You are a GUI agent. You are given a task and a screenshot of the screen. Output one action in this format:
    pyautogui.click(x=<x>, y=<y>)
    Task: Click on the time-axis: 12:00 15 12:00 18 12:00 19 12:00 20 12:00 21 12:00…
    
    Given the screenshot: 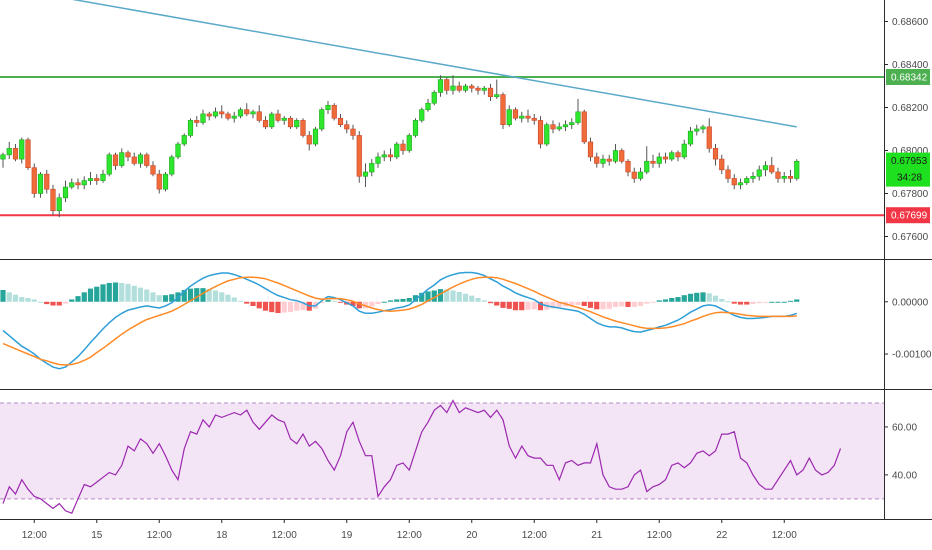 What is the action you would take?
    pyautogui.click(x=409, y=530)
    